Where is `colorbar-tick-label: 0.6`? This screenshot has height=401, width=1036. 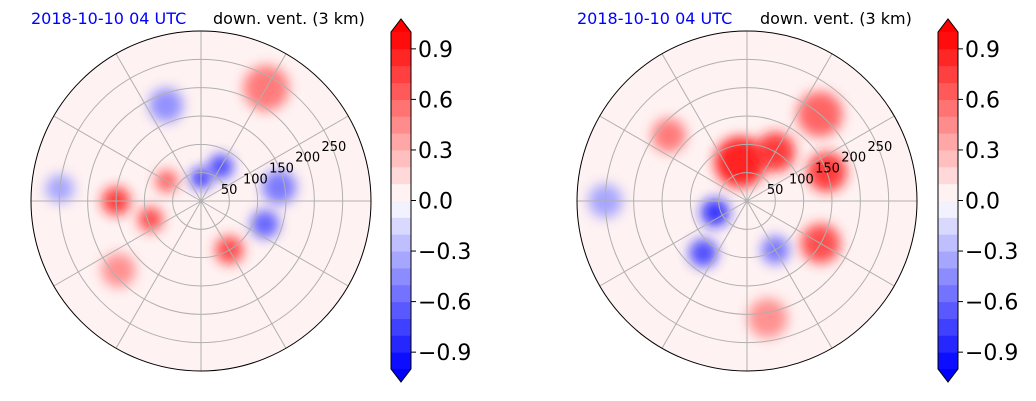 colorbar-tick-label: 0.6 is located at coordinates (982, 100).